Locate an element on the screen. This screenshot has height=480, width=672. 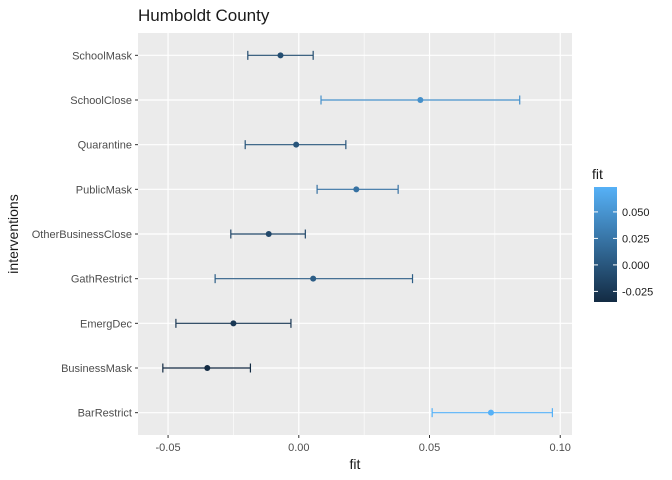
y-tick-label: OtherBusinessClose is located at coordinates (82, 235).